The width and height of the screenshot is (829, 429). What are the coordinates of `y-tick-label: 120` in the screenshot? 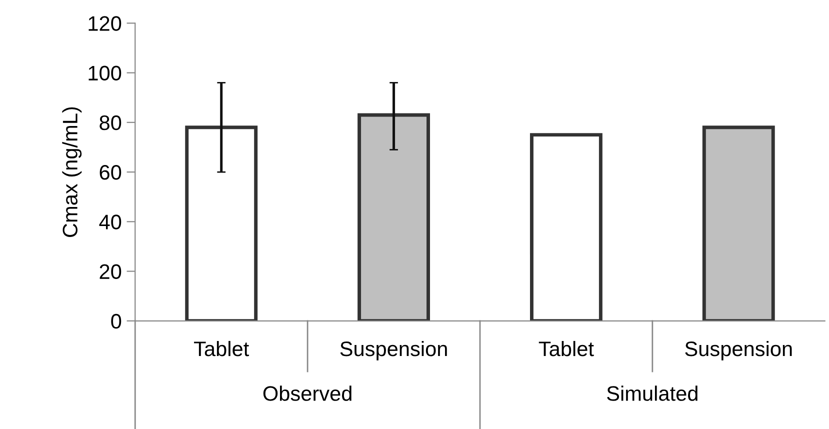 It's located at (105, 23).